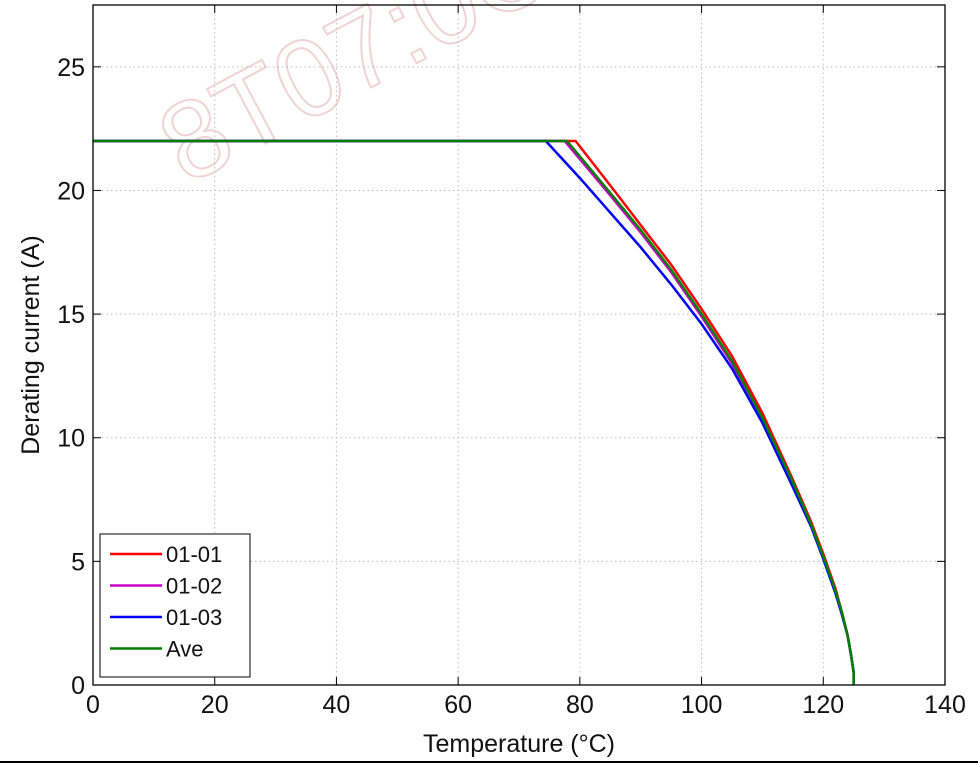 The height and width of the screenshot is (765, 978). I want to click on x-tick-label: 120, so click(823, 705).